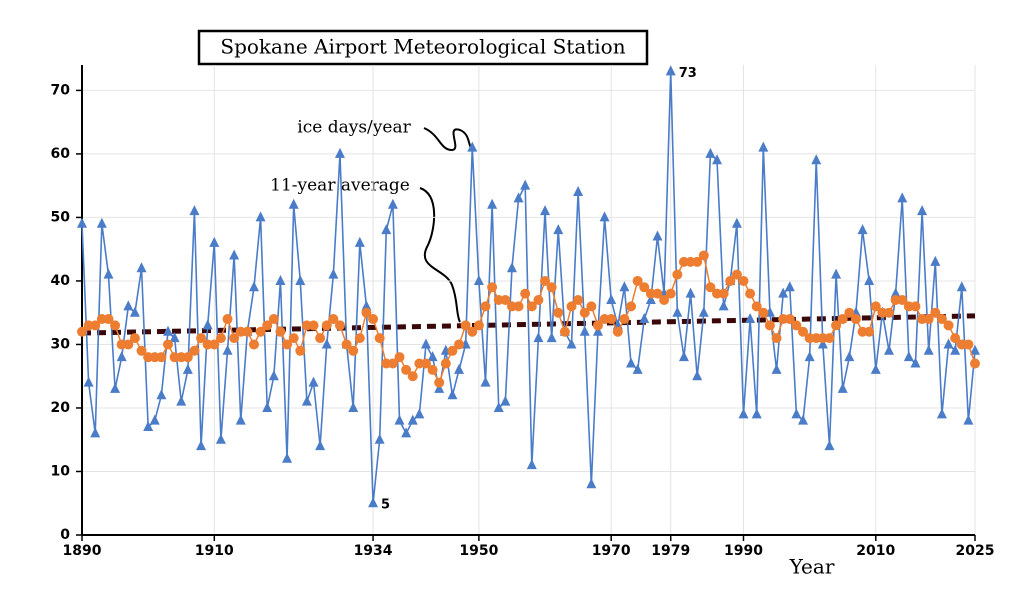  Describe the element at coordinates (61, 408) in the screenshot. I see `y-tick-label: 20` at that location.